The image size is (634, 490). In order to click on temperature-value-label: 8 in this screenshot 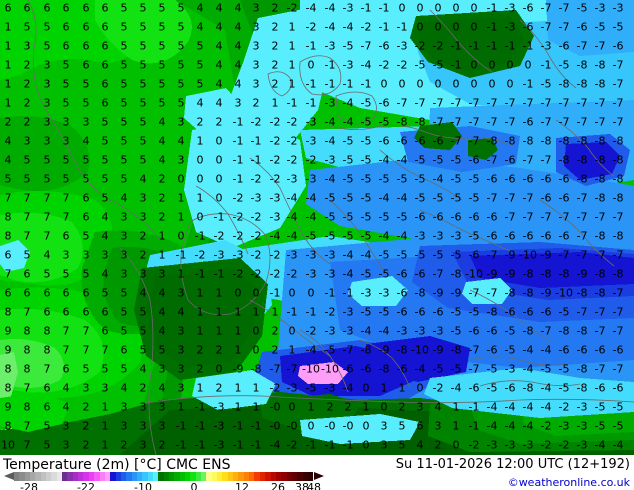, I will do `click(8, 369)`.